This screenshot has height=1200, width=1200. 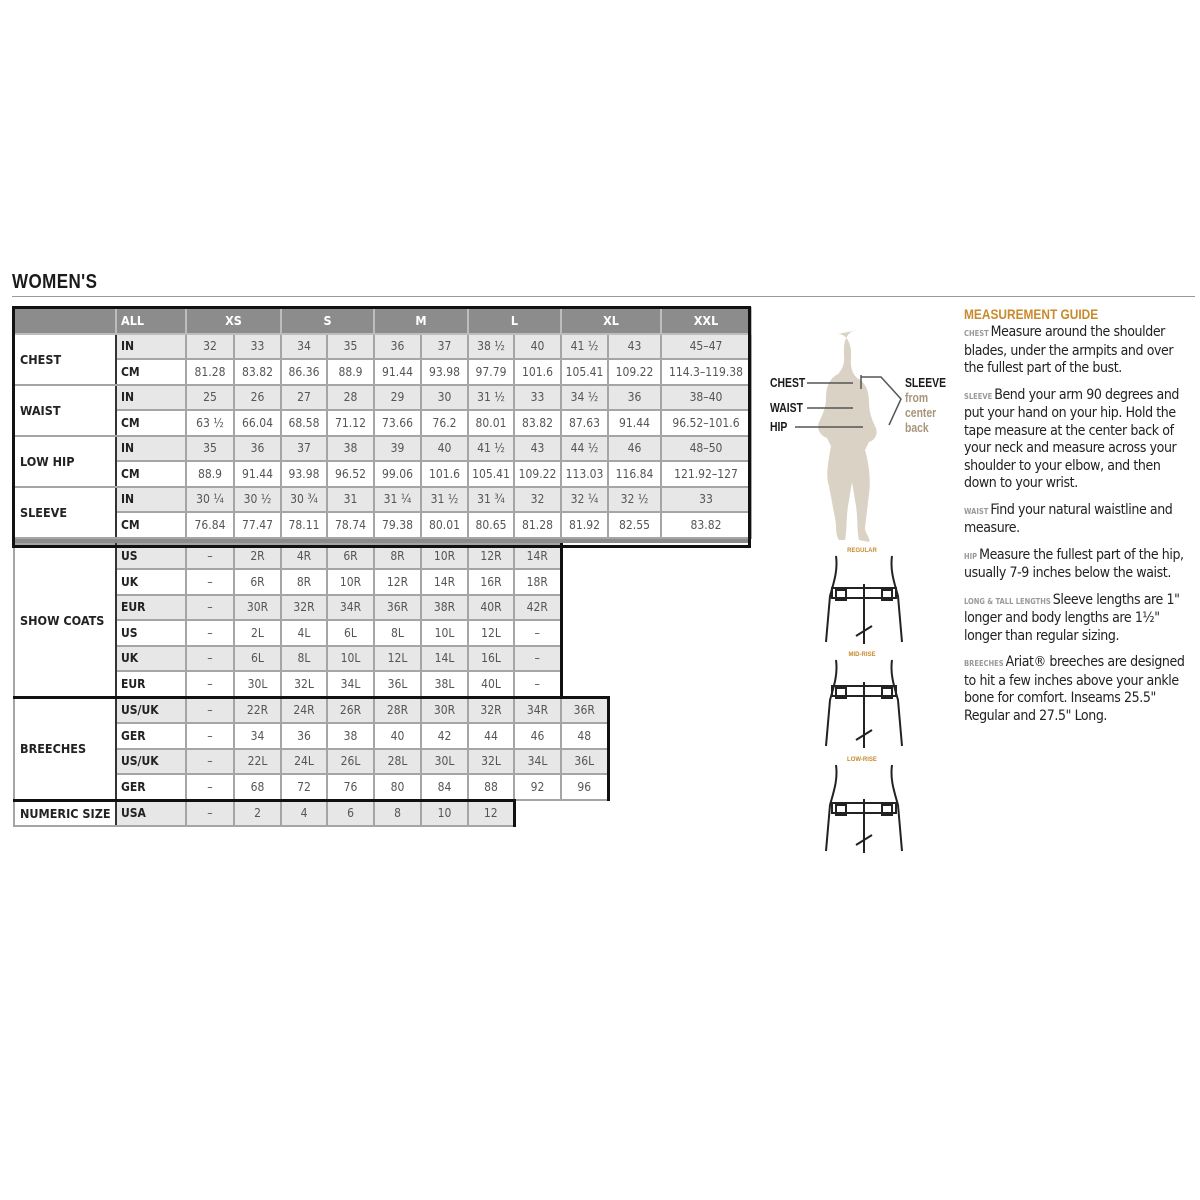 I want to click on size-cell: 29, so click(x=397, y=397).